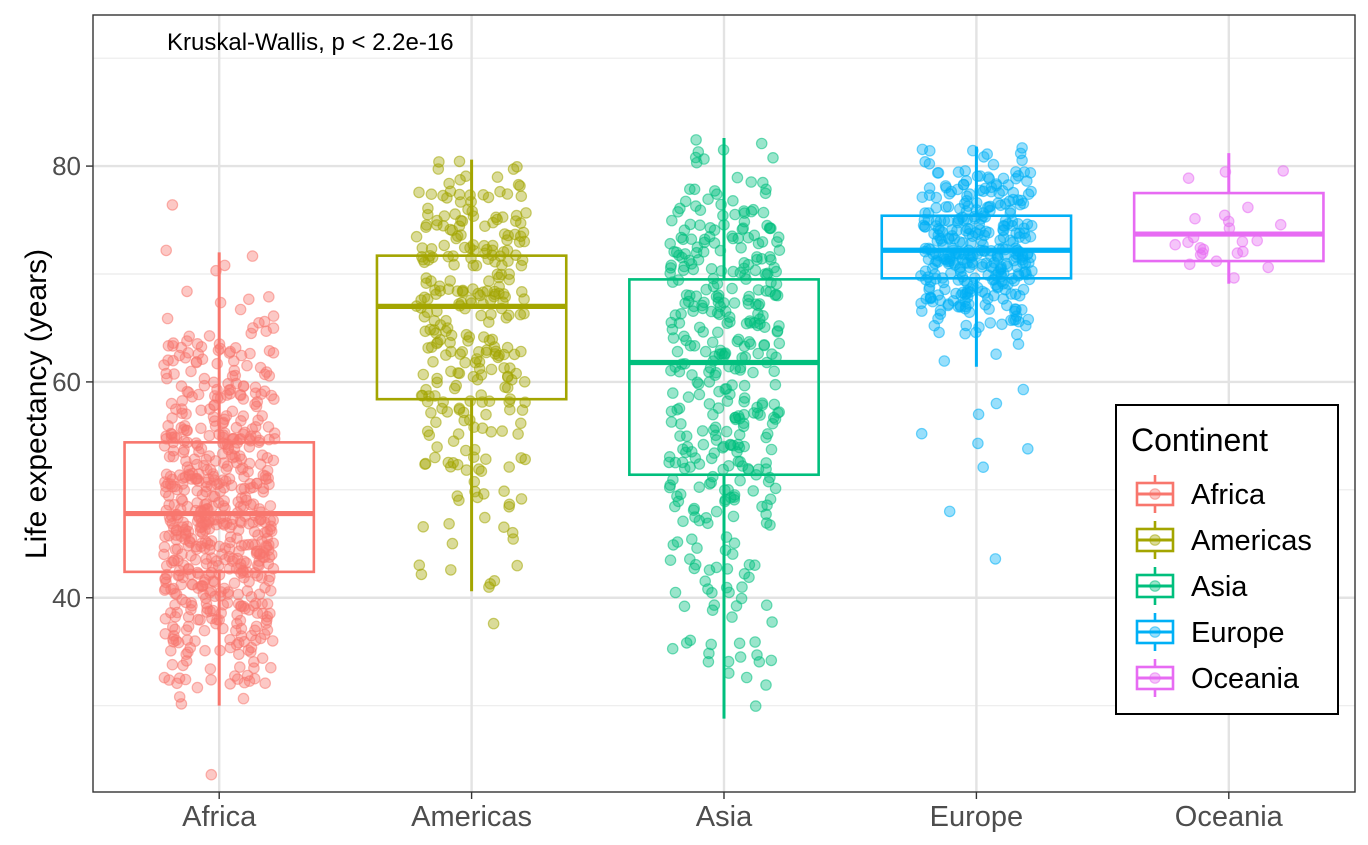 The image size is (1368, 845). Describe the element at coordinates (1155, 632) in the screenshot. I see `legend-key-point` at that location.